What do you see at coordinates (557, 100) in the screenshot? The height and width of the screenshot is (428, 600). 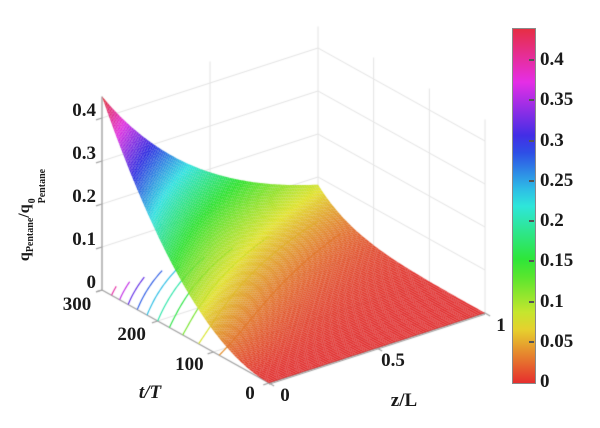 I see `colorbar-tick-label-0.35: 0.35` at bounding box center [557, 100].